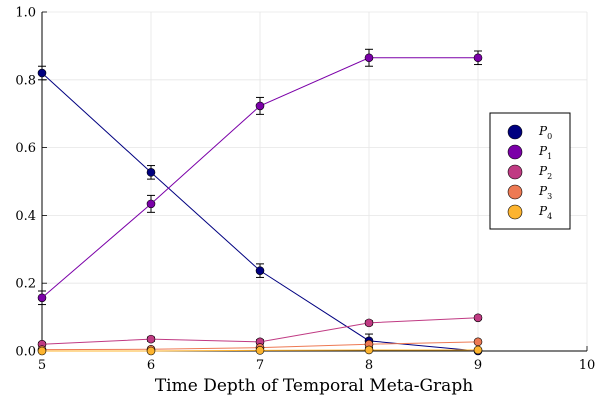 The image size is (600, 404). I want to click on legend-label-subscript: 3, so click(549, 196).